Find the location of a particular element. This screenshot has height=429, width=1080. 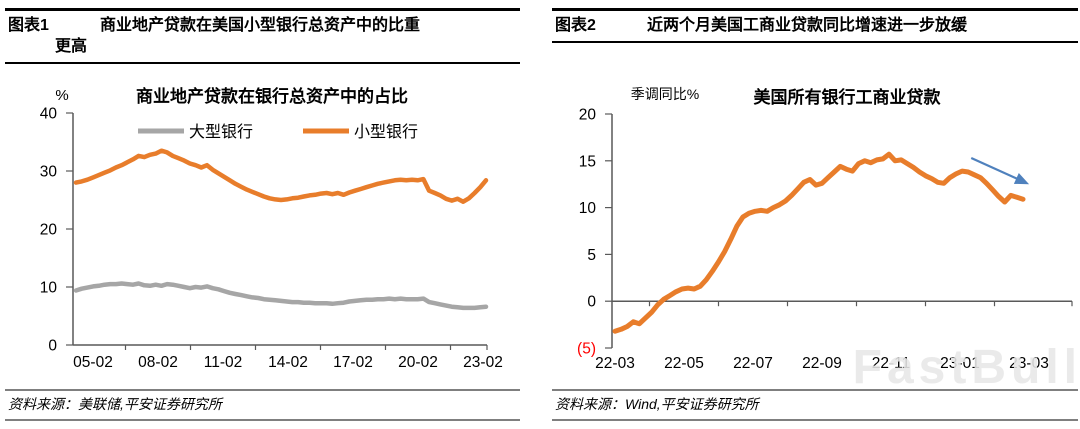

figure2-title: 近两个月美国工商业贷款同比增速进一步放缓 is located at coordinates (862, 25).